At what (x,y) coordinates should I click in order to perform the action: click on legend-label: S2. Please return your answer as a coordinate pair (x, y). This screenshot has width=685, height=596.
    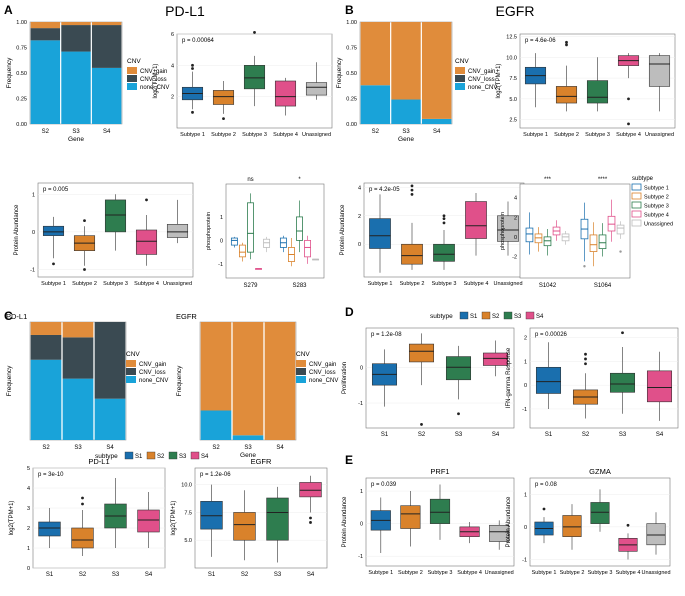
    Looking at the image, I should click on (161, 457).